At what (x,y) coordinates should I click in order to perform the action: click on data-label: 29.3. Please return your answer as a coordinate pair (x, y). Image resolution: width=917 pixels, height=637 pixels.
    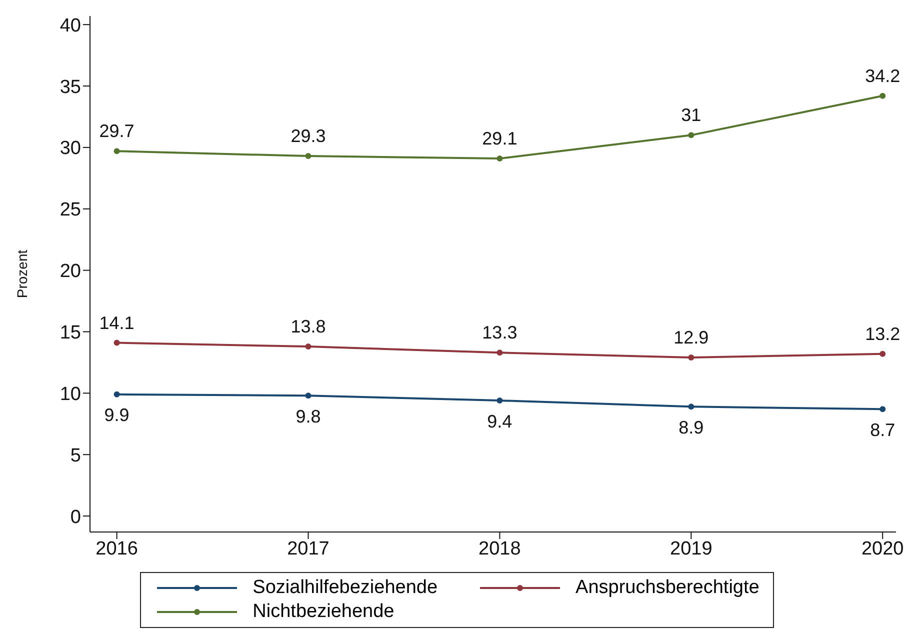
    Looking at the image, I should click on (308, 136).